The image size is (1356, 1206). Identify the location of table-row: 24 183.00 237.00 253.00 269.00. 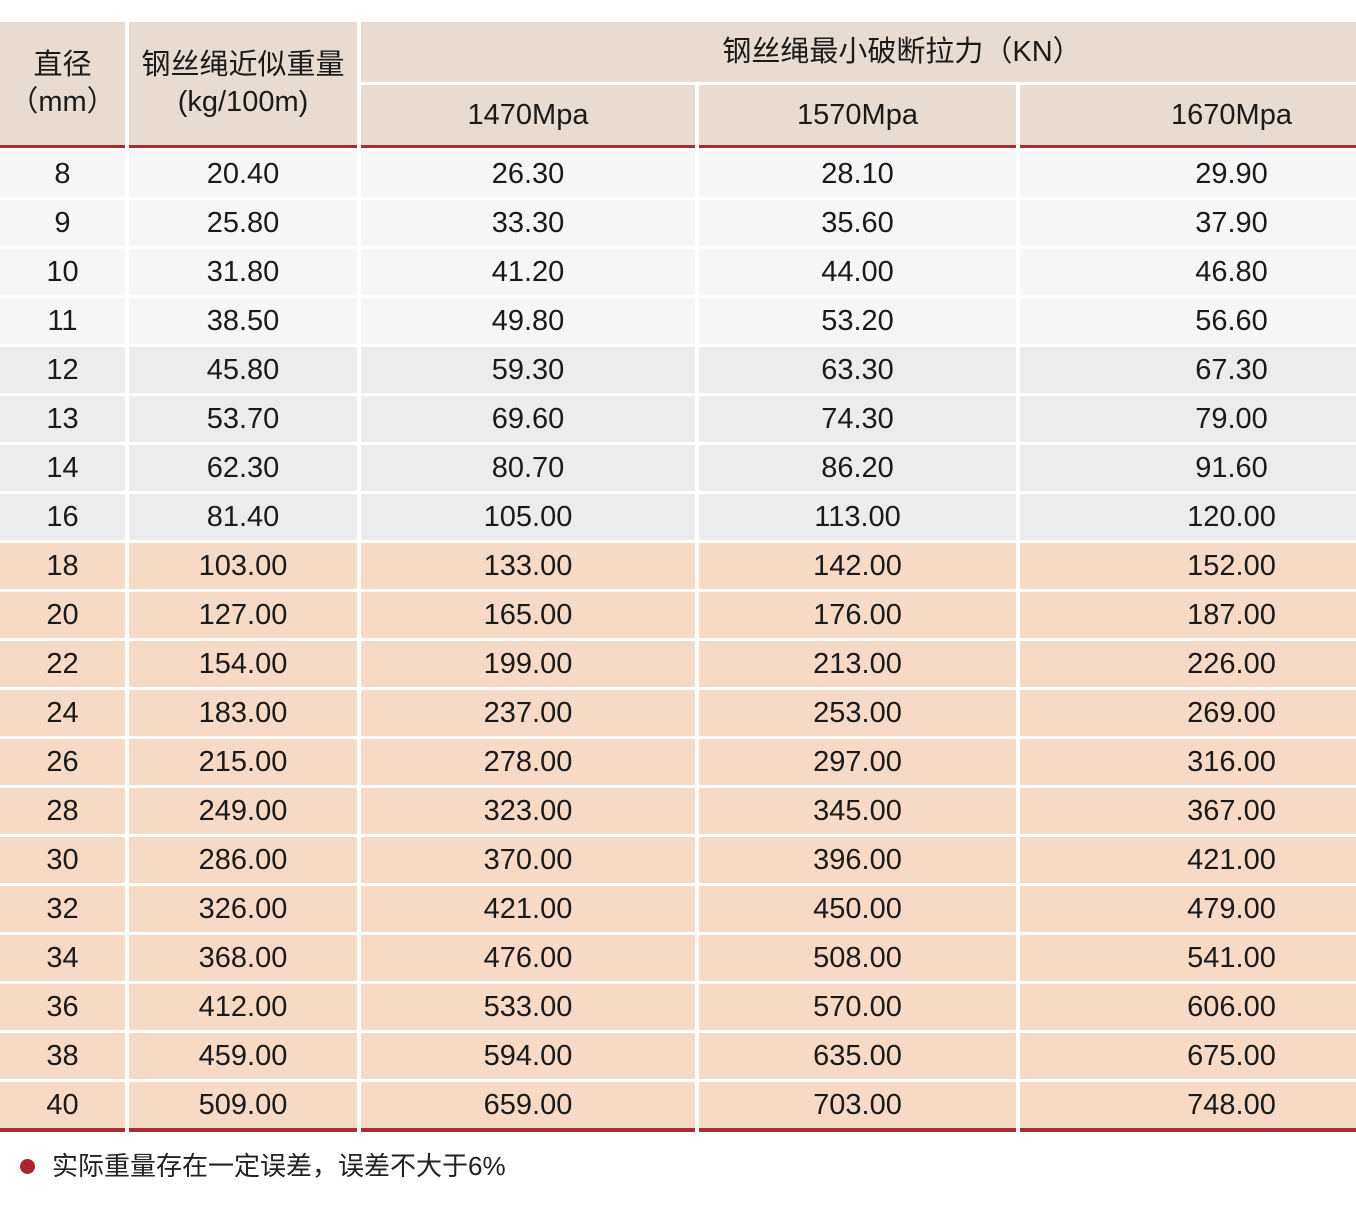
(678, 713).